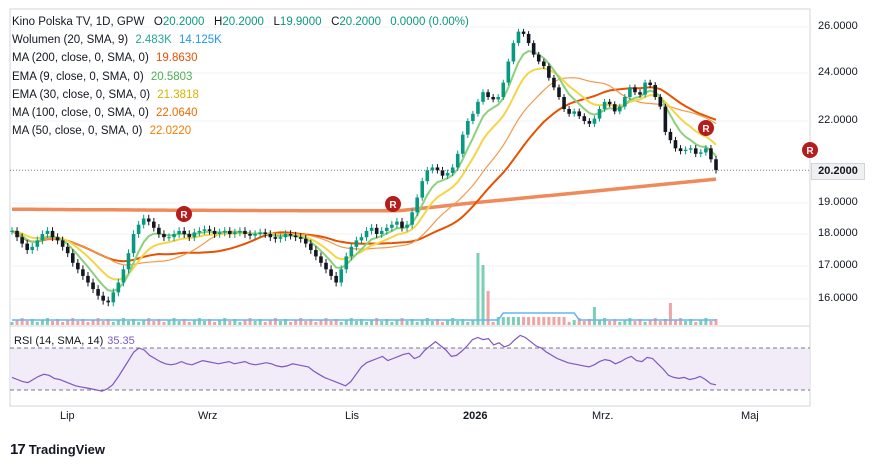 The height and width of the screenshot is (467, 876). What do you see at coordinates (240, 95) in the screenshot?
I see `indicator-ema30: EMA (30, close, 0, SMA, 0) 21.3818` at bounding box center [240, 95].